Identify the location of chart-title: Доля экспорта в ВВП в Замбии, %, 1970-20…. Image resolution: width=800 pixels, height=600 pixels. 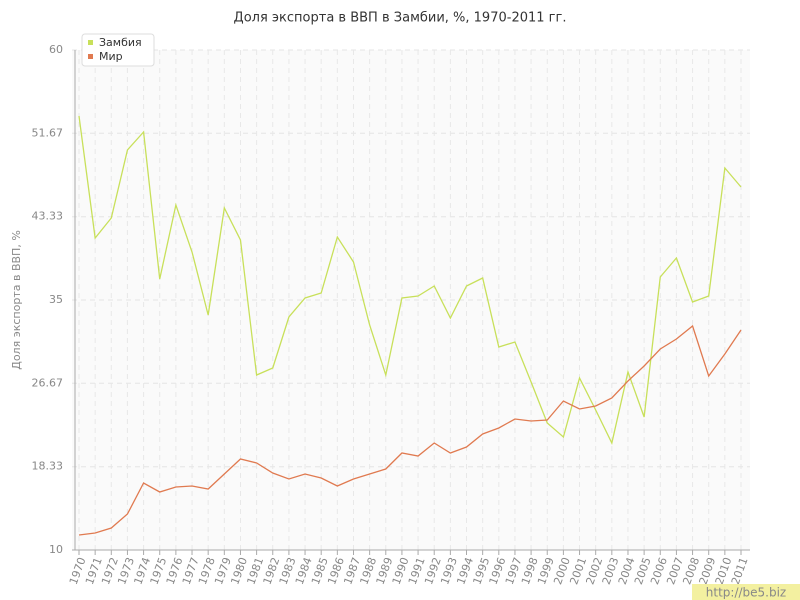
(400, 18).